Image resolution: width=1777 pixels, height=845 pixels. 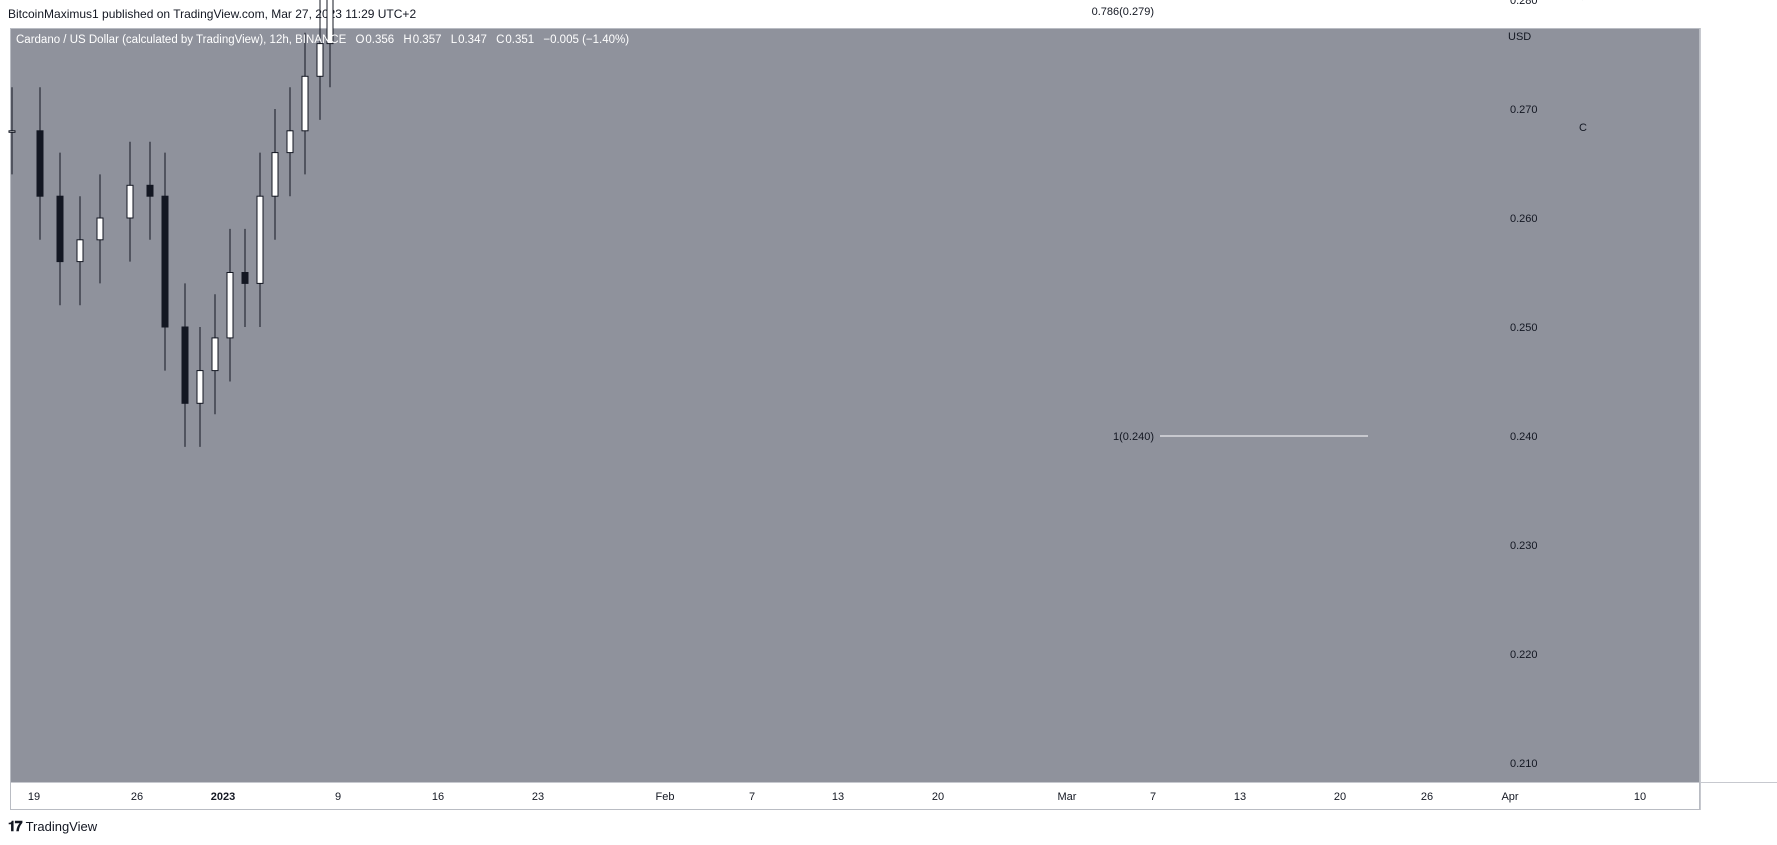 What do you see at coordinates (1583, 128) in the screenshot?
I see `wave-label: C` at bounding box center [1583, 128].